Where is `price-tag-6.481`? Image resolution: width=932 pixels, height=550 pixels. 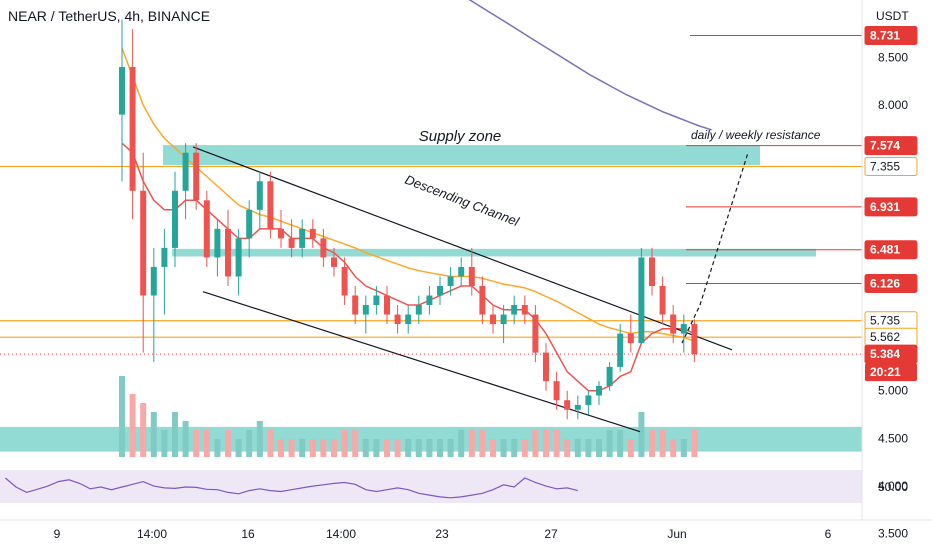 price-tag-6.481 is located at coordinates (891, 250).